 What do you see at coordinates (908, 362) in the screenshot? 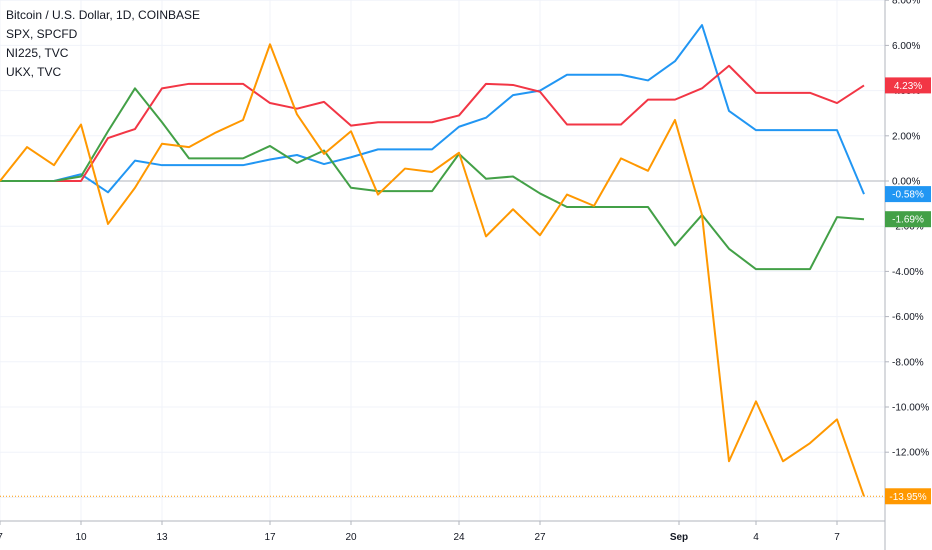
I see `y-tick-label: -8.00%` at bounding box center [908, 362].